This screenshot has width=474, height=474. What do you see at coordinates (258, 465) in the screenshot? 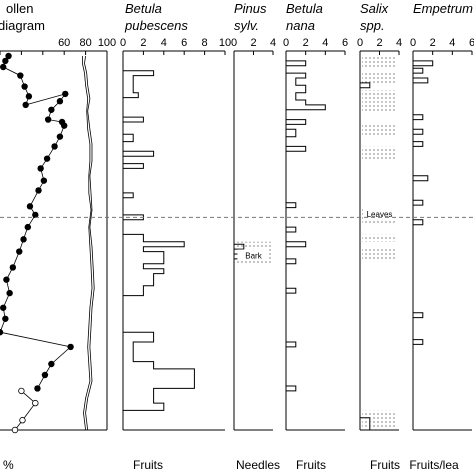
I see `panel-unit-label: Needles` at bounding box center [258, 465].